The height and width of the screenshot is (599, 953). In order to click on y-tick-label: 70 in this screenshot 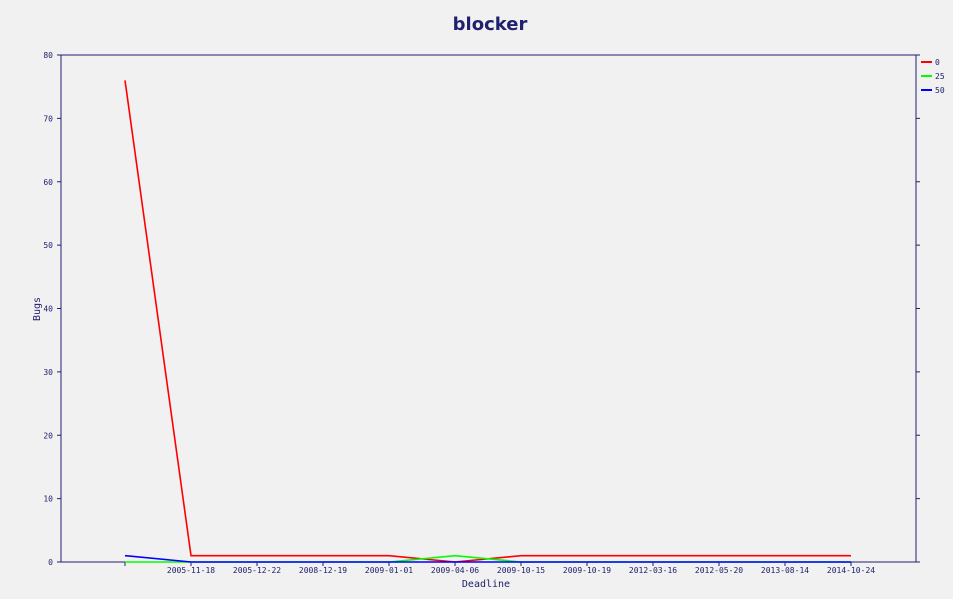, I will do `click(48, 118)`.